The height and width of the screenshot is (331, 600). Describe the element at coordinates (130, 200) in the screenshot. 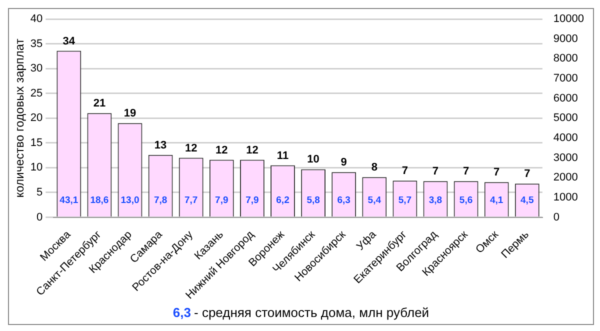

I see `annotation: 13,0` at that location.